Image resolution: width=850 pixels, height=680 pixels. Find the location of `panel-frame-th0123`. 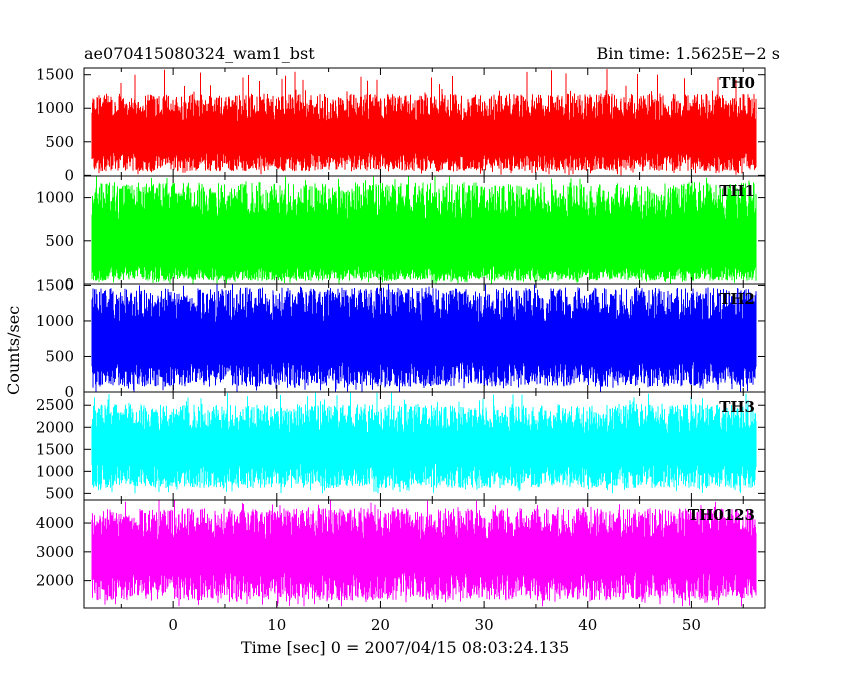

panel-frame-th0123 is located at coordinates (424, 554).